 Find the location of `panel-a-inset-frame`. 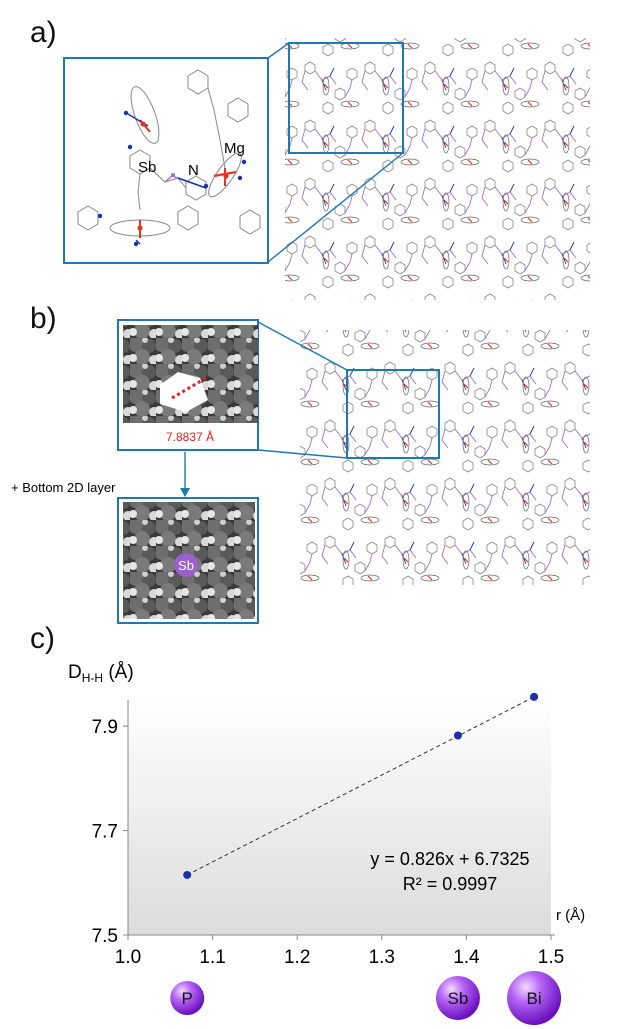

panel-a-inset-frame is located at coordinates (166, 160).